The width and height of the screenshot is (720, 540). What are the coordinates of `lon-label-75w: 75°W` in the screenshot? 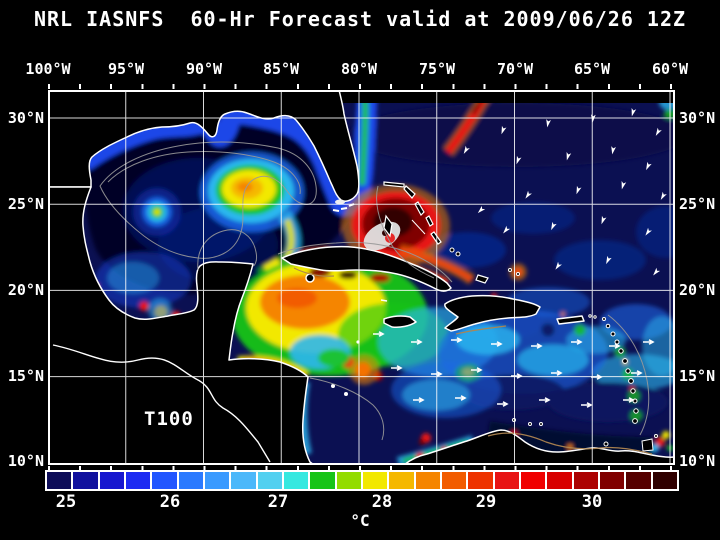 It's located at (437, 69).